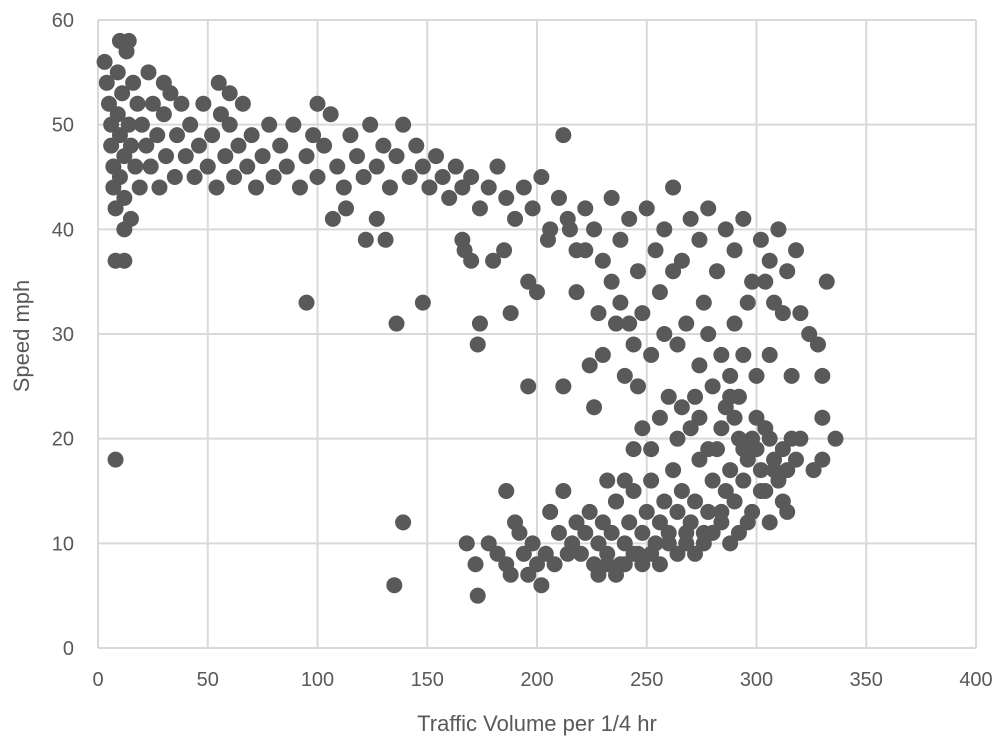 This screenshot has height=743, width=1005. What do you see at coordinates (63, 335) in the screenshot?
I see `y-axis-ticks: 0 10 20 30 40 50 60` at bounding box center [63, 335].